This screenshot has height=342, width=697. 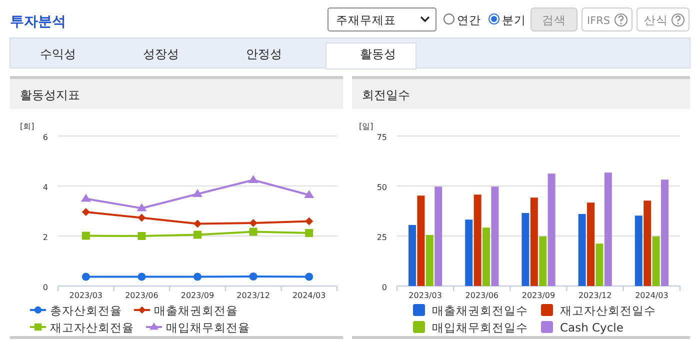 I want to click on y-tick-label: 75, so click(x=381, y=137).